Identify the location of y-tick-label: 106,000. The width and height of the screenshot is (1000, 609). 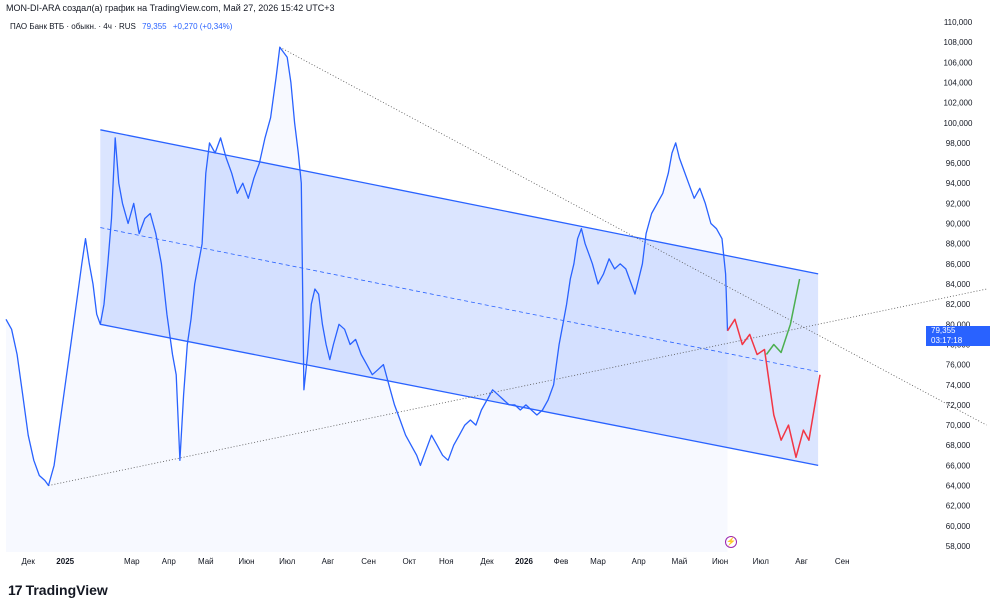
(958, 62).